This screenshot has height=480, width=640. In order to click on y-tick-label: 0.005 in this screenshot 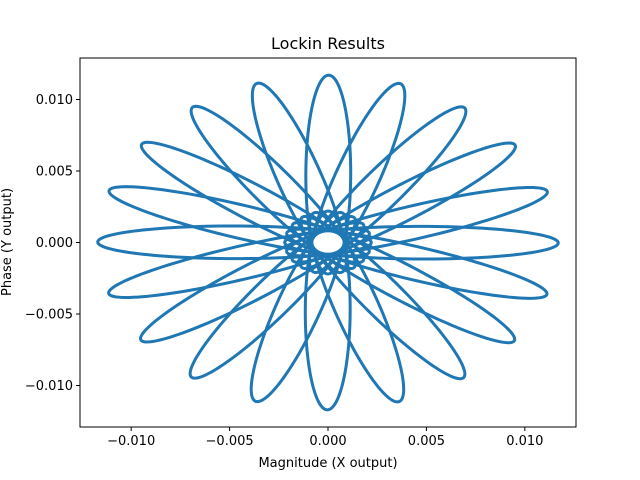, I will do `click(54, 171)`.